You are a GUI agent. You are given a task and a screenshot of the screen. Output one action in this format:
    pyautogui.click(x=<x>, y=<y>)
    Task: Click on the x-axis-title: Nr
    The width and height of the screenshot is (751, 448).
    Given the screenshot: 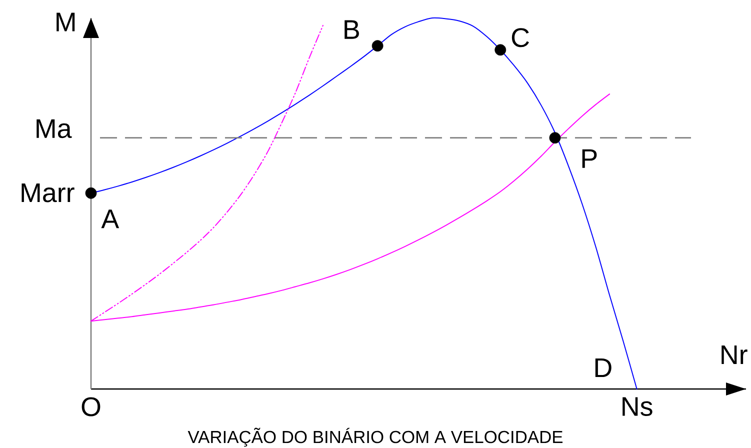 What is the action you would take?
    pyautogui.click(x=735, y=354)
    